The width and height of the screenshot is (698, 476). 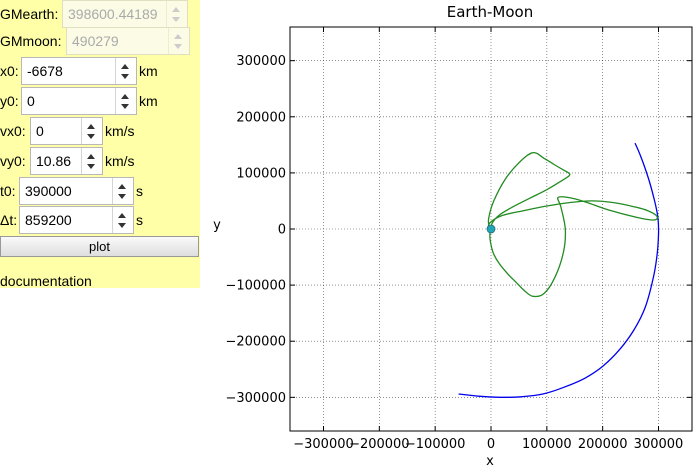 I want to click on x0-stepper, so click(x=125, y=71).